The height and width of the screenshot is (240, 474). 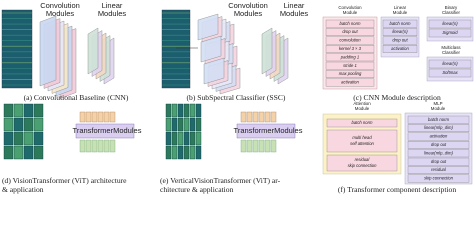 What do you see at coordinates (76, 97) in the screenshot?
I see `caption: (a) Convolutional Baseline (CNN)` at bounding box center [76, 97].